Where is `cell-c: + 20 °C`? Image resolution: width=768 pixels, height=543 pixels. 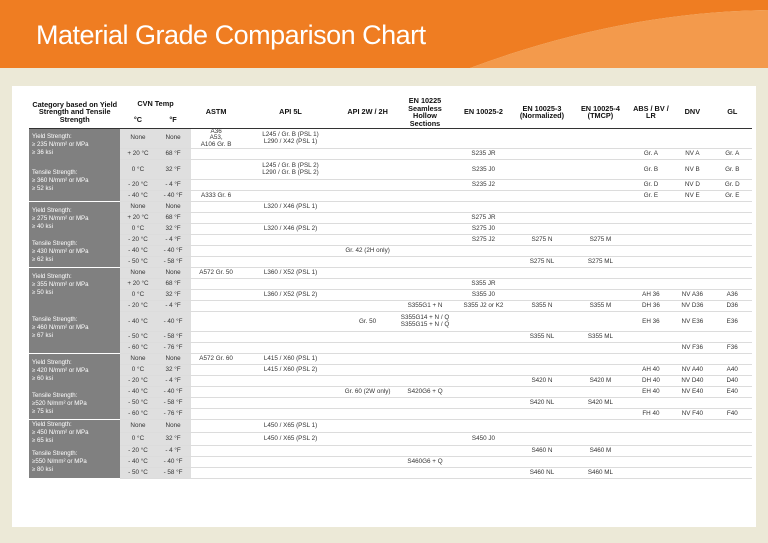
cell-c: + 20 °C is located at coordinates (138, 154).